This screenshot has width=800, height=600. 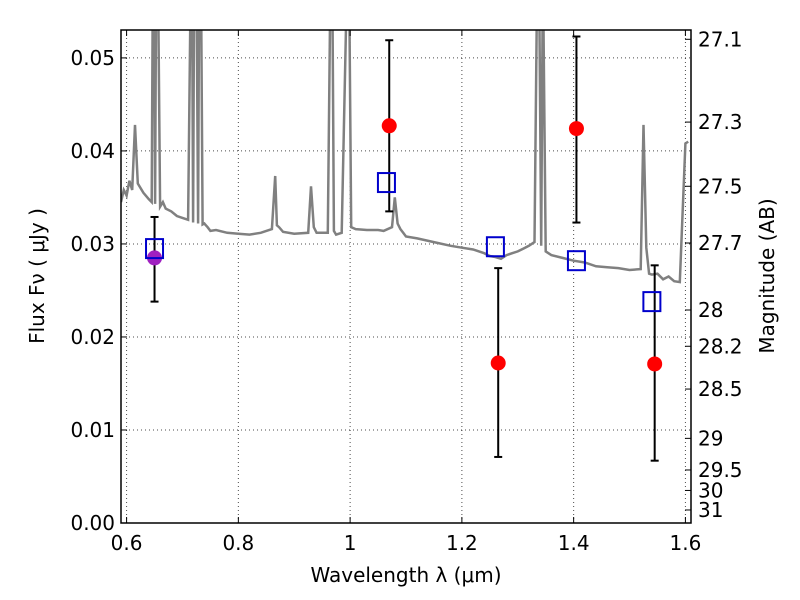 I want to click on magnitude-tick-label: 30, so click(x=710, y=490).